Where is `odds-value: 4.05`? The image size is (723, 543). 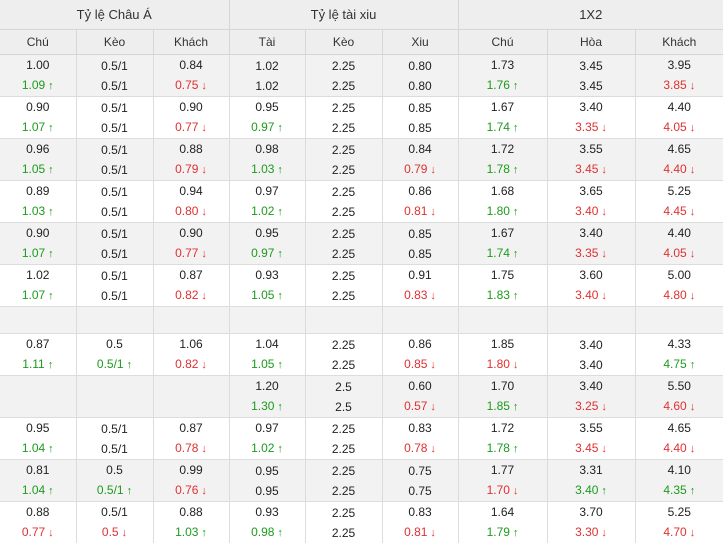
odds-value: 4.05 is located at coordinates (674, 253).